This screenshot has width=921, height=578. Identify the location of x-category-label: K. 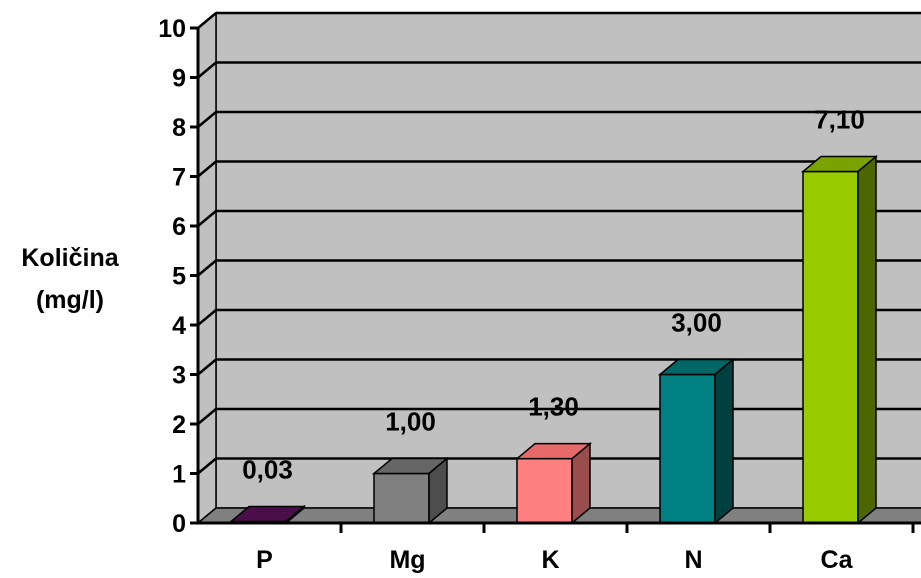
(550, 560).